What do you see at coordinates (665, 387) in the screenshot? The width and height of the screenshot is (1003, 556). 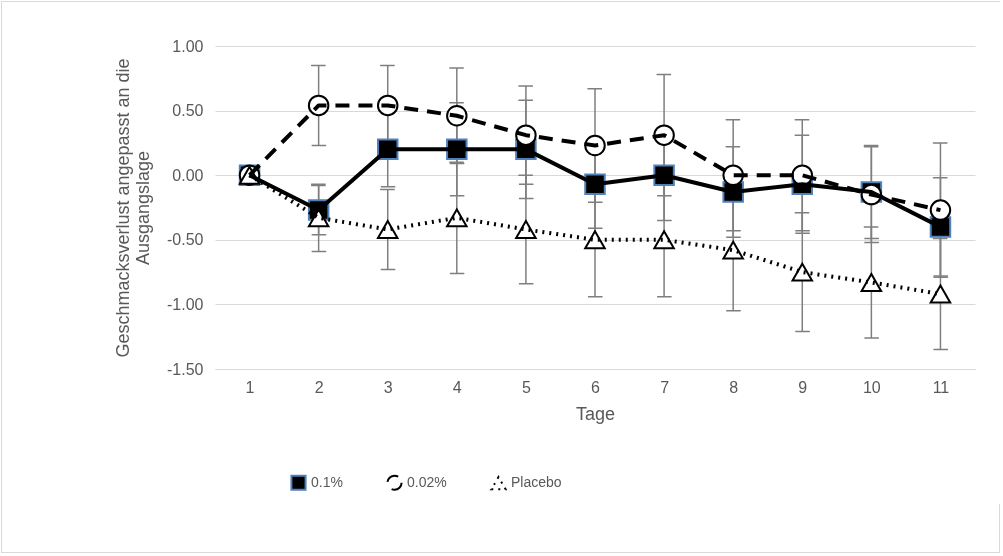 I see `x-tick-label: 7` at bounding box center [665, 387].